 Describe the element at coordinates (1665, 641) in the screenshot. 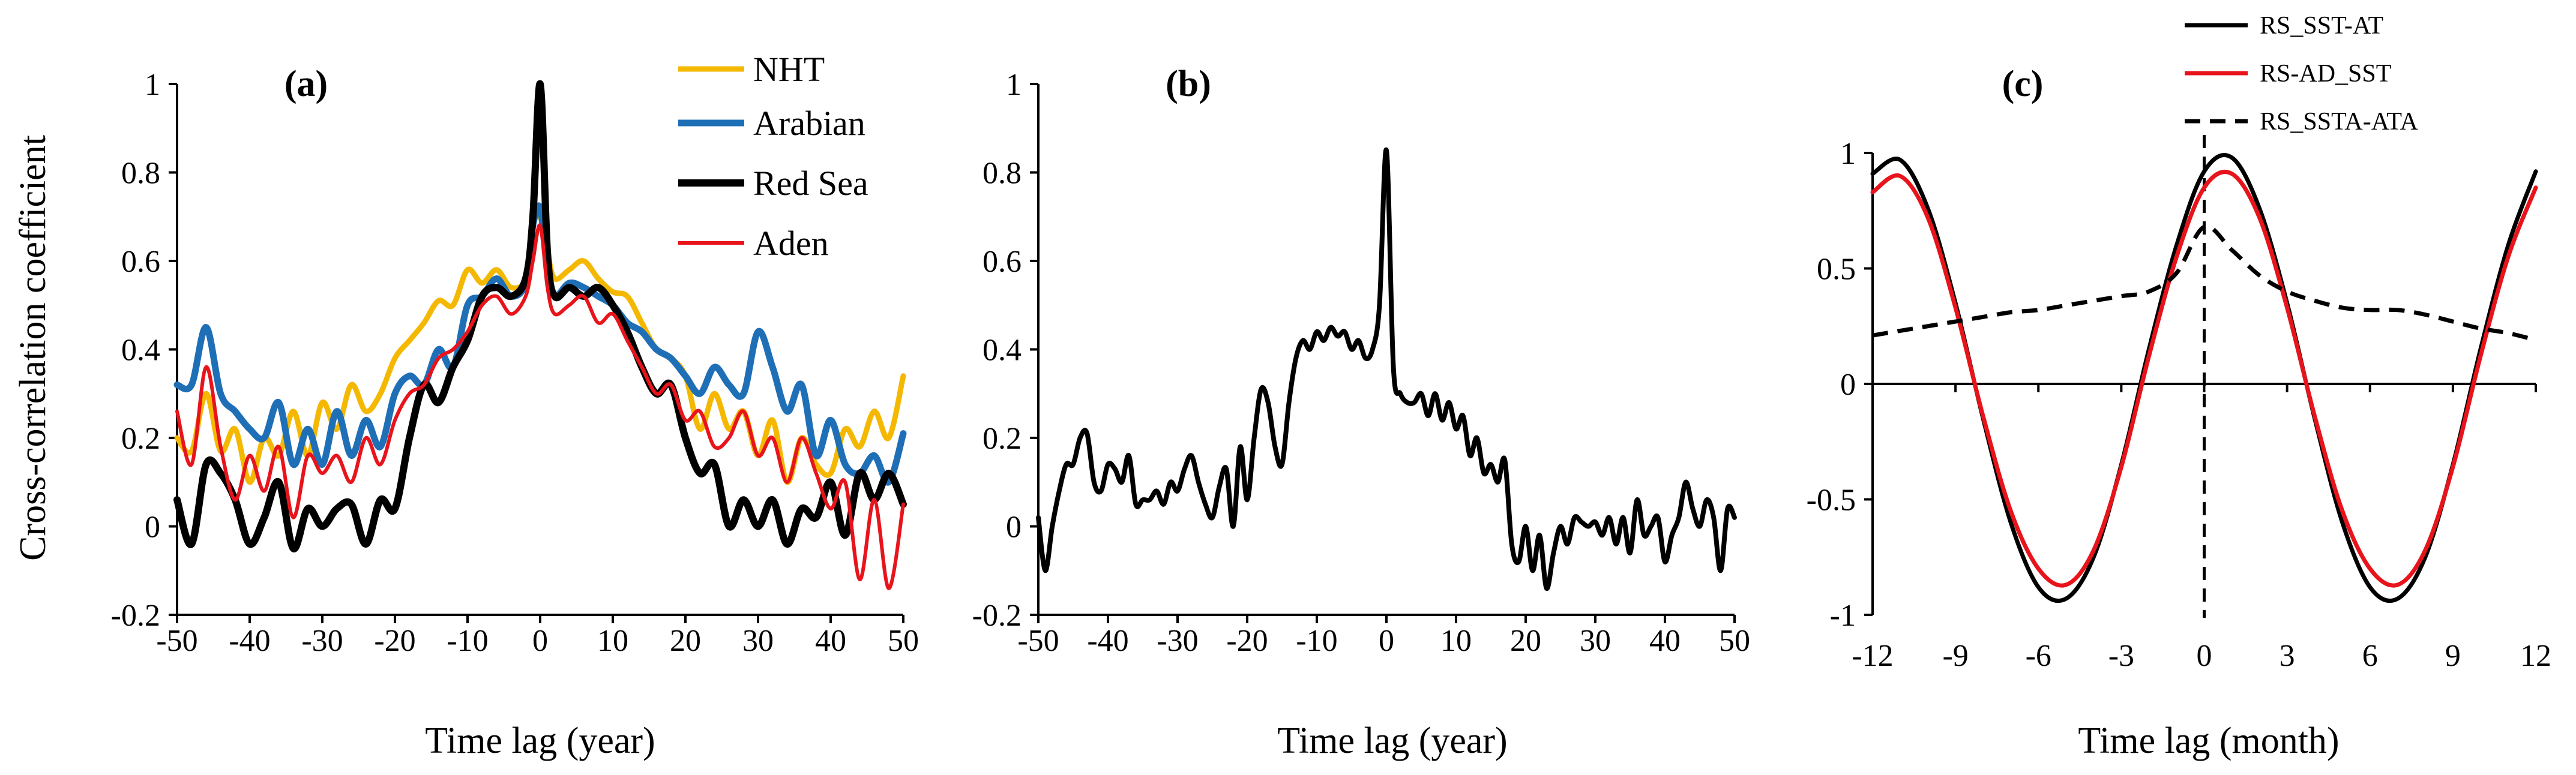

I see `panel-b-x-tick-label: 40` at that location.